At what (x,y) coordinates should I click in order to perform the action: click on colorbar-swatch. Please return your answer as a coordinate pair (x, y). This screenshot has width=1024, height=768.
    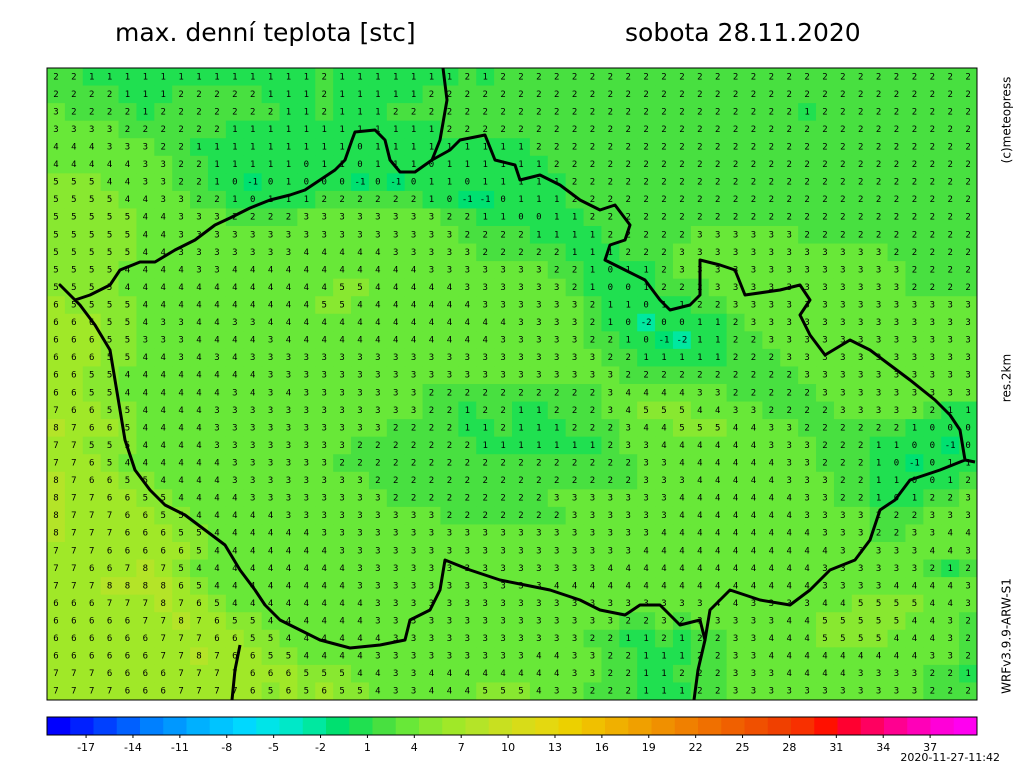
    Looking at the image, I should click on (431, 726).